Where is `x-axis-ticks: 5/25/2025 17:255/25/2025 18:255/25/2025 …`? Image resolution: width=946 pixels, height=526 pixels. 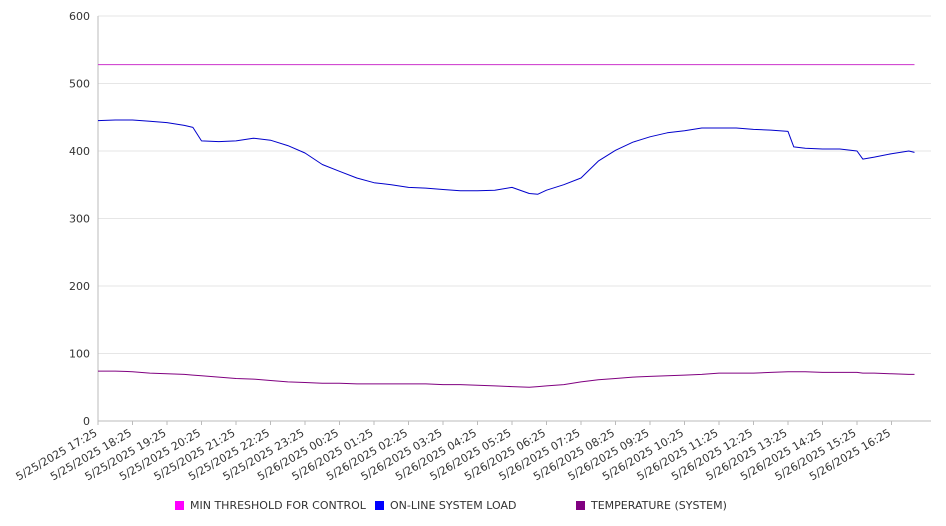
x-axis-ticks: 5/25/2025 17:255/25/2025 18:255/25/2025 … is located at coordinates (453, 452).